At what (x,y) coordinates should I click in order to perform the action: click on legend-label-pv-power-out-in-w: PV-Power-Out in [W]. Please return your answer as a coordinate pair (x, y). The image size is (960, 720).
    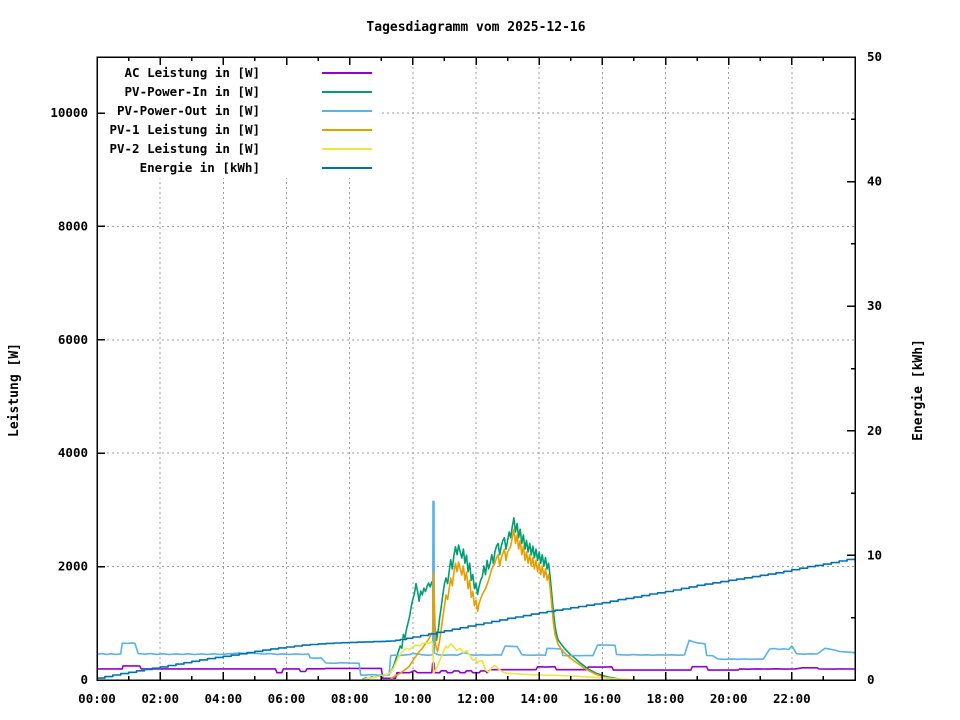
    Looking at the image, I should click on (188, 110).